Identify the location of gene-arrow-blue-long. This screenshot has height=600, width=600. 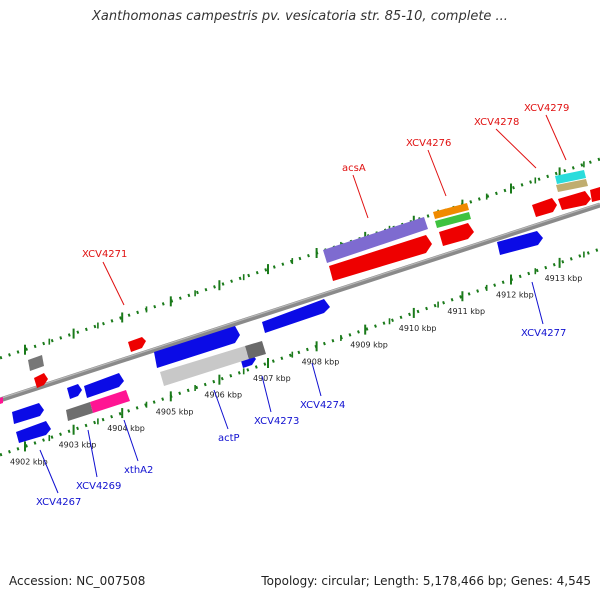
(197, 347).